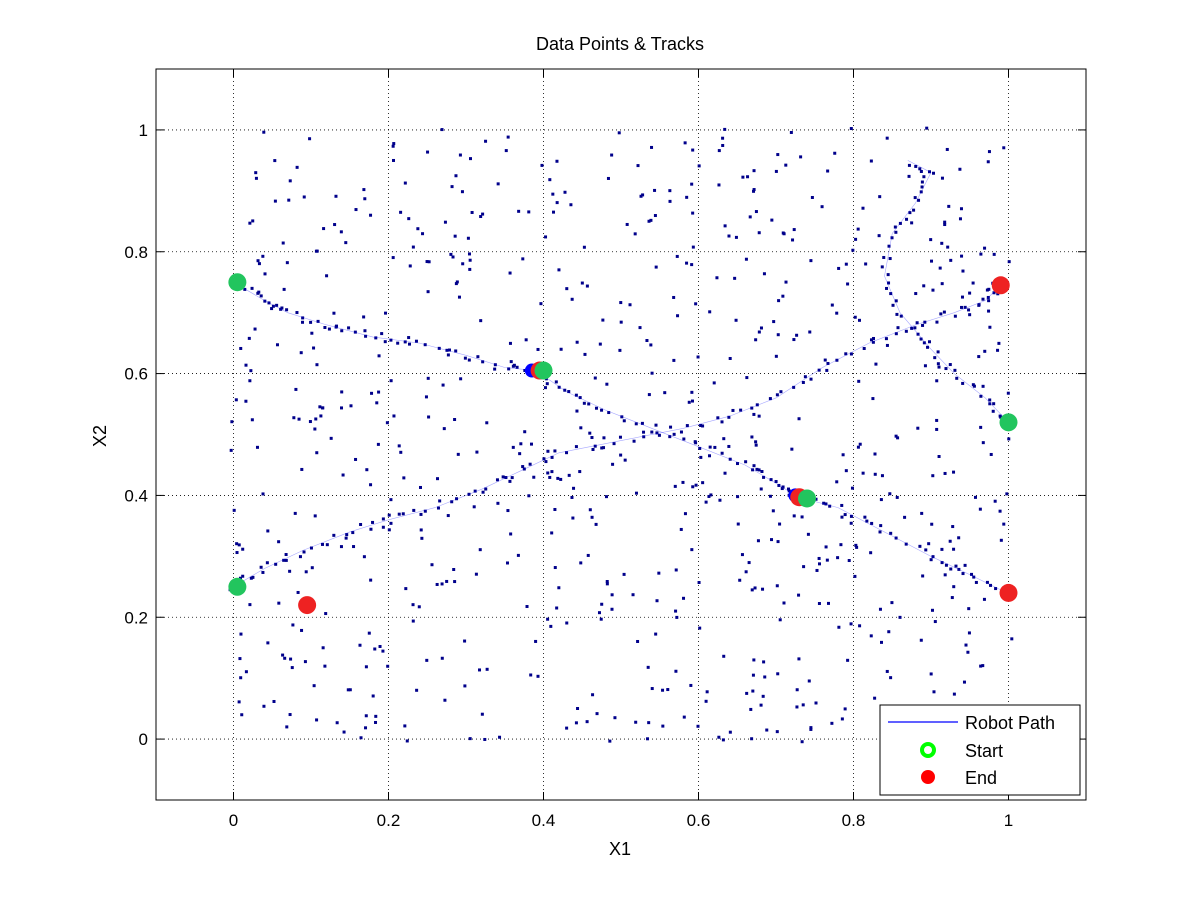 This screenshot has width=1200, height=905. Describe the element at coordinates (854, 820) in the screenshot. I see `x-tick-label: 0.8` at that location.